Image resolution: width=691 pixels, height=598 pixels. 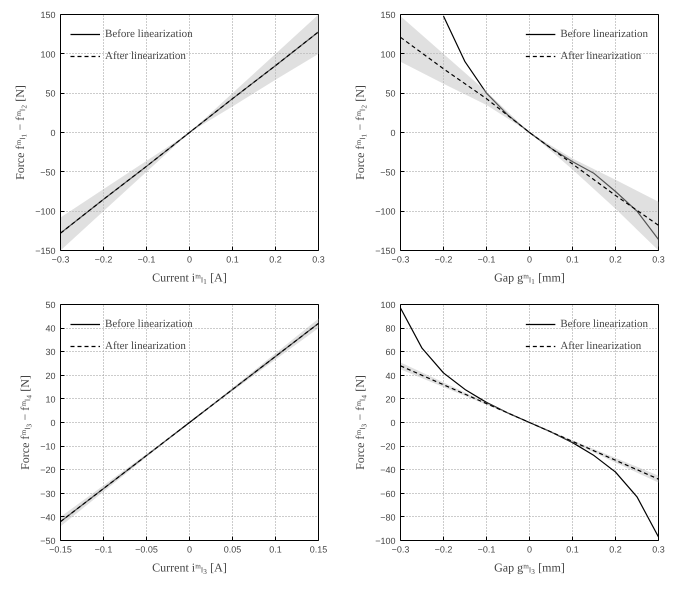 What do you see at coordinates (50, 352) in the screenshot?
I see `y-tick-label: 30` at bounding box center [50, 352].